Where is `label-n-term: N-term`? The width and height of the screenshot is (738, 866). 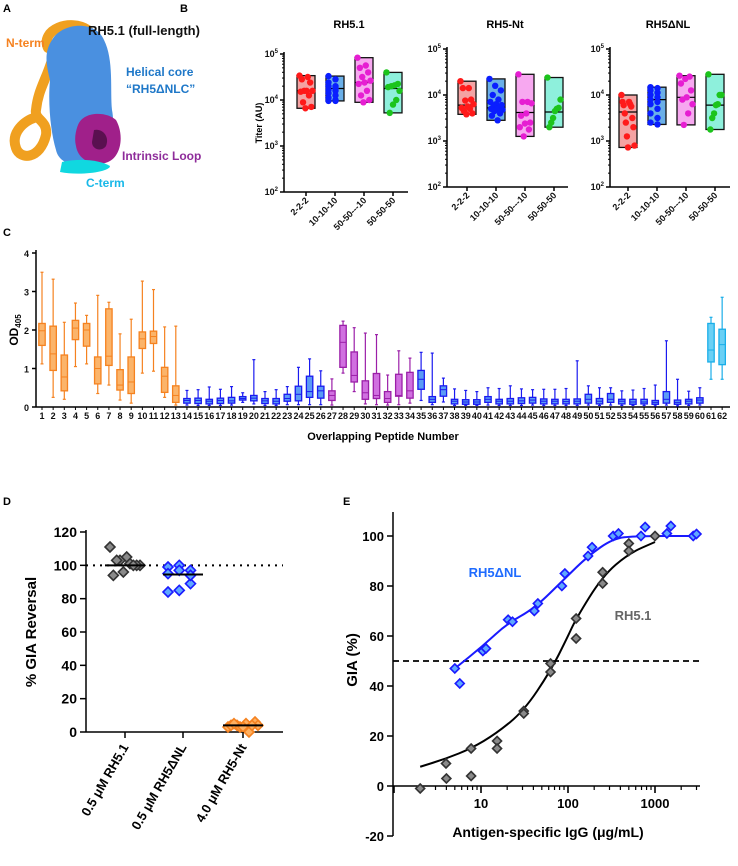
label-n-term: N-term is located at coordinates (25, 43).